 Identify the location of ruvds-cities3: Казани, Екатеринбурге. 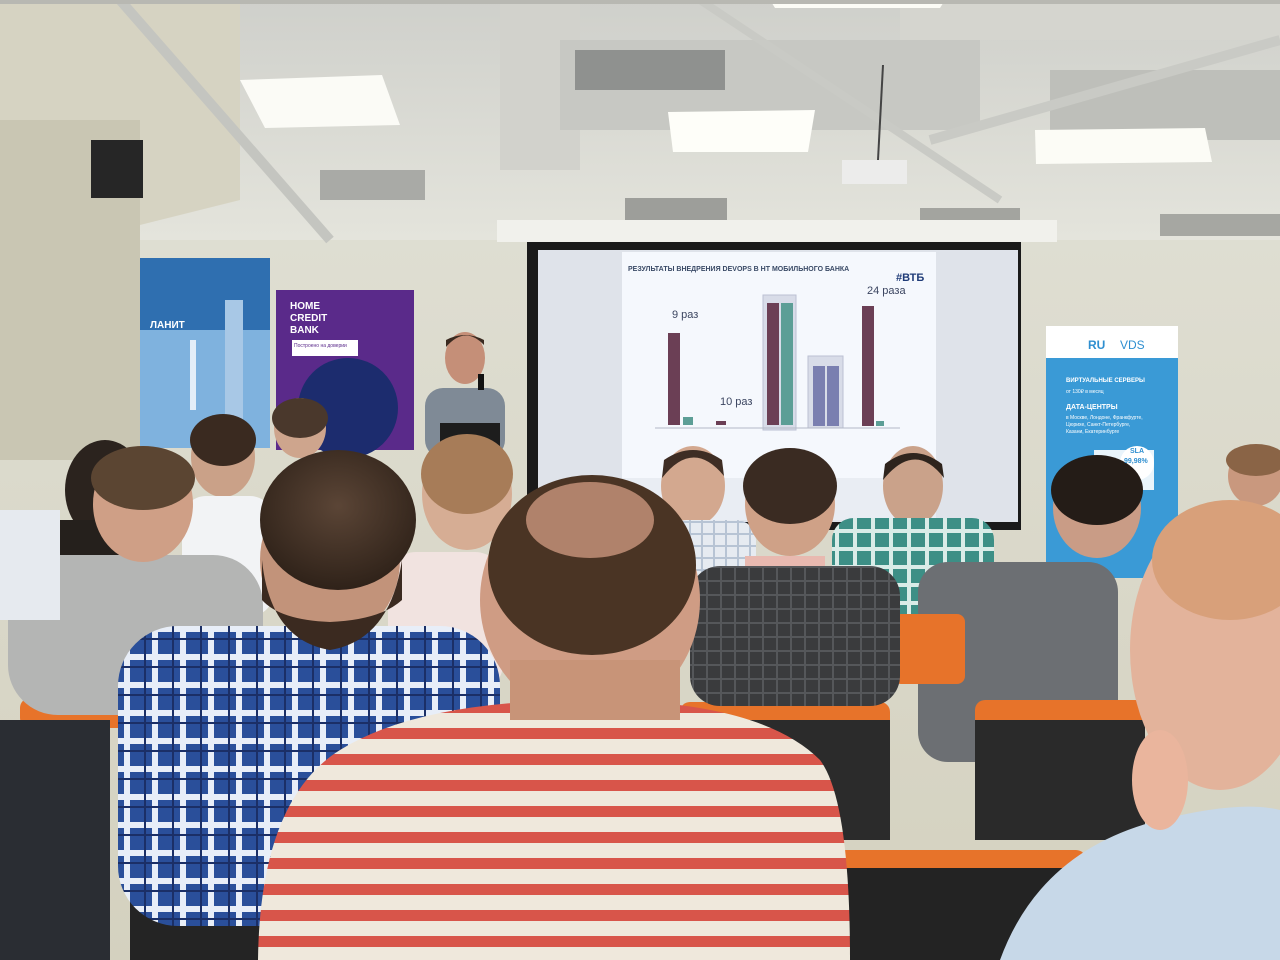
(1093, 432).